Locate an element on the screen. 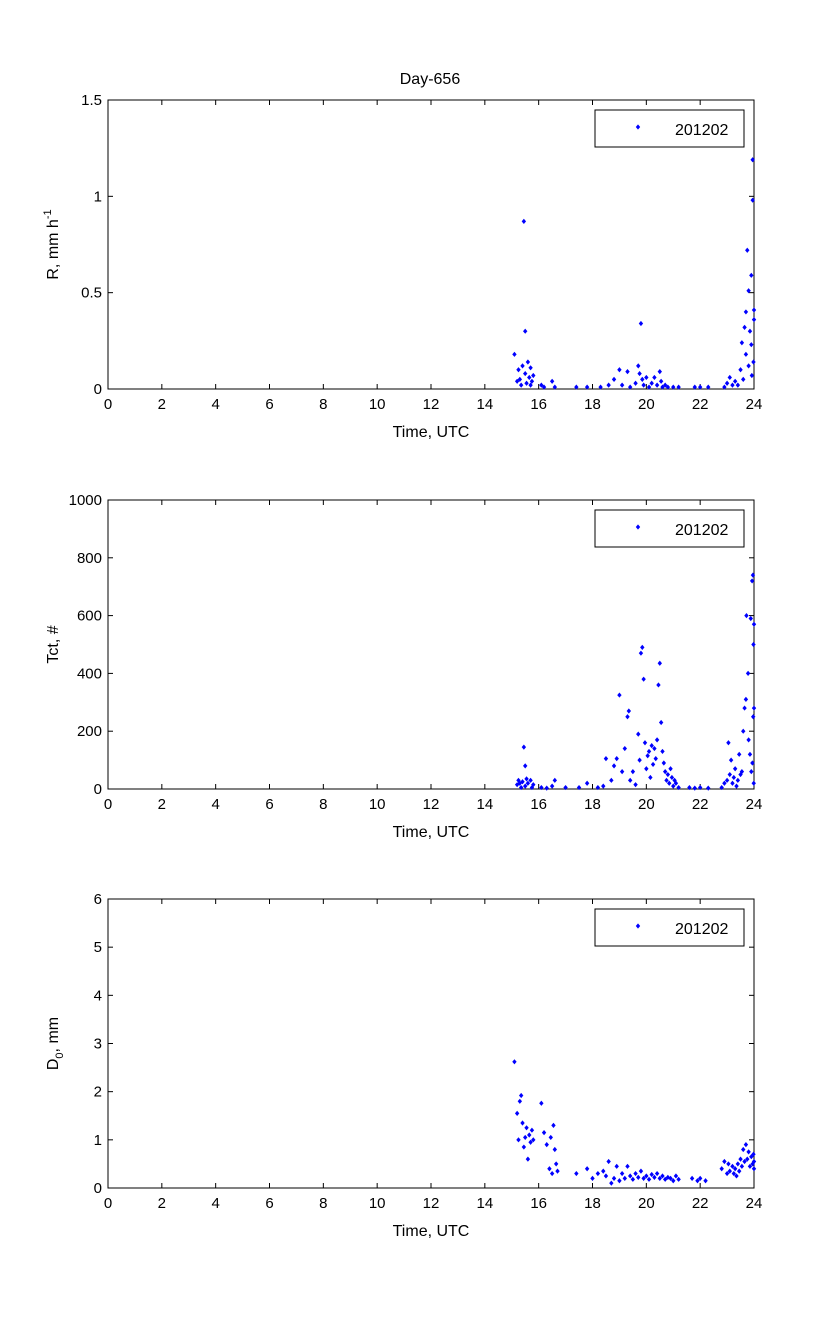 The height and width of the screenshot is (1334, 833). y-axis-label-main: Tct, # is located at coordinates (53, 644).